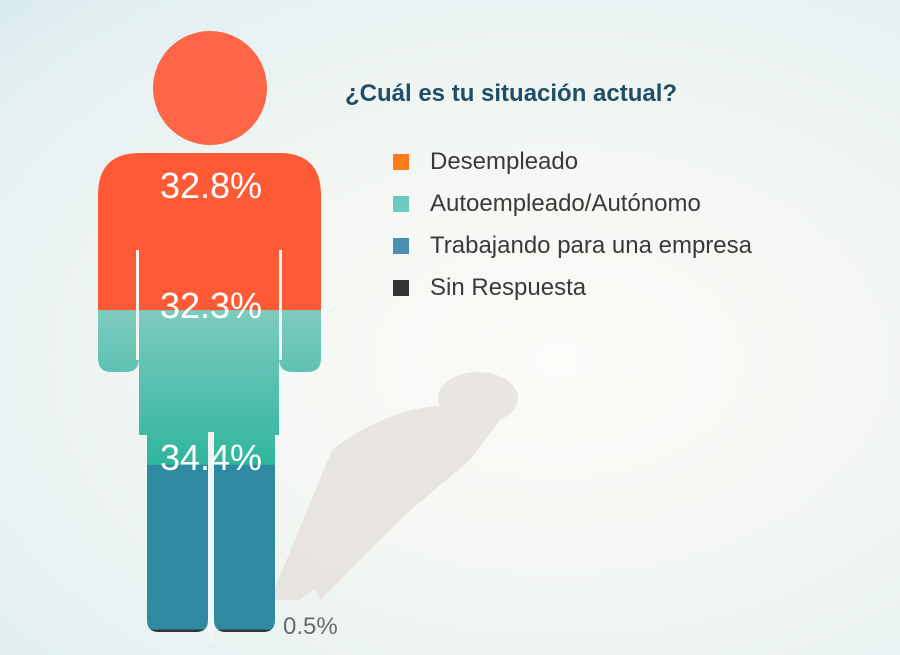  Describe the element at coordinates (310, 626) in the screenshot. I see `segment-label-4: 0.5%` at that location.